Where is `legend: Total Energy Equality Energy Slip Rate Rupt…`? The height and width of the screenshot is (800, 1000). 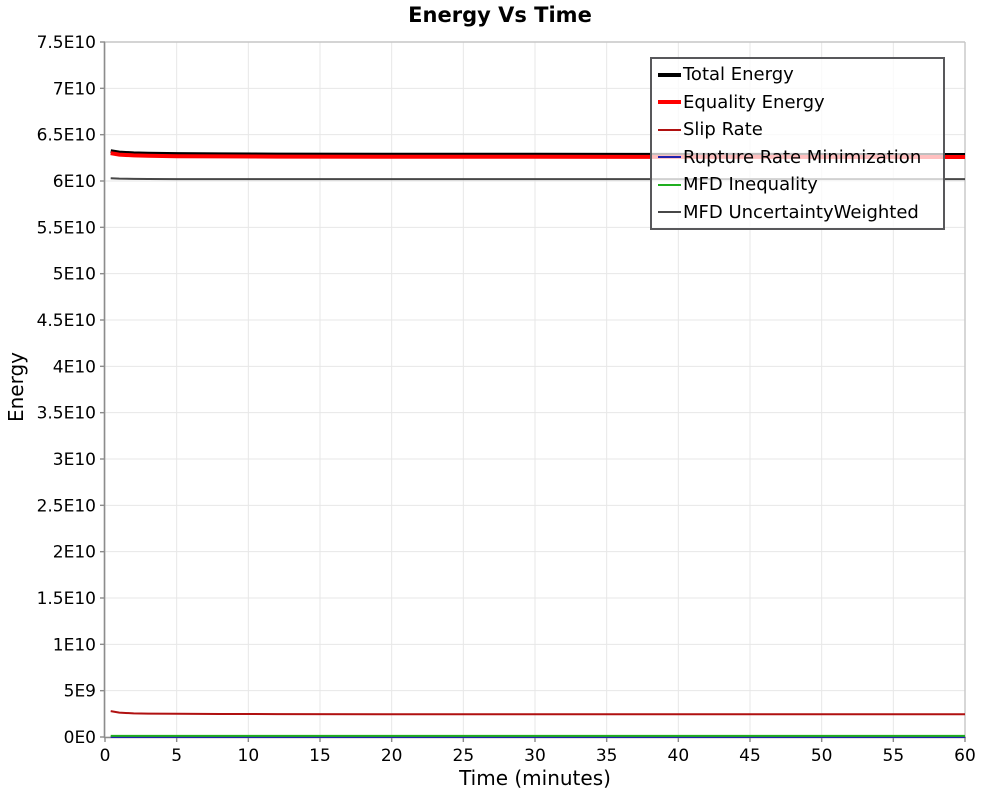
legend: Total Energy Equality Energy Slip Rate Rupt… is located at coordinates (797, 143).